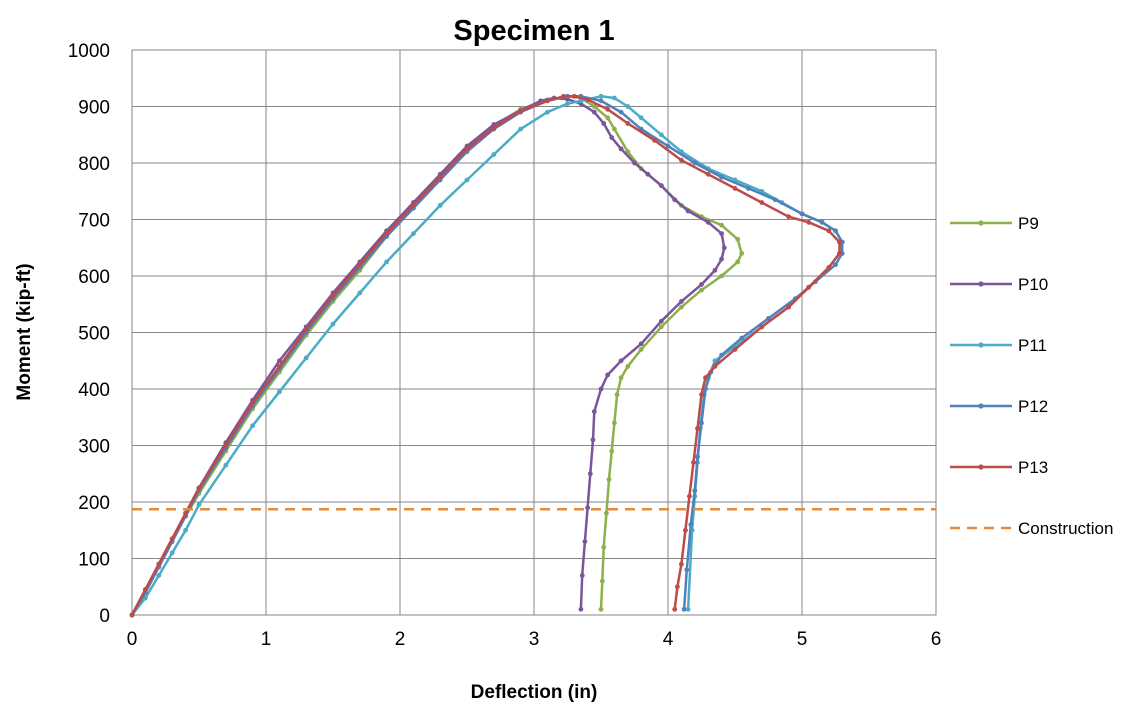  I want to click on legend-item-p11: P11, so click(998, 345).